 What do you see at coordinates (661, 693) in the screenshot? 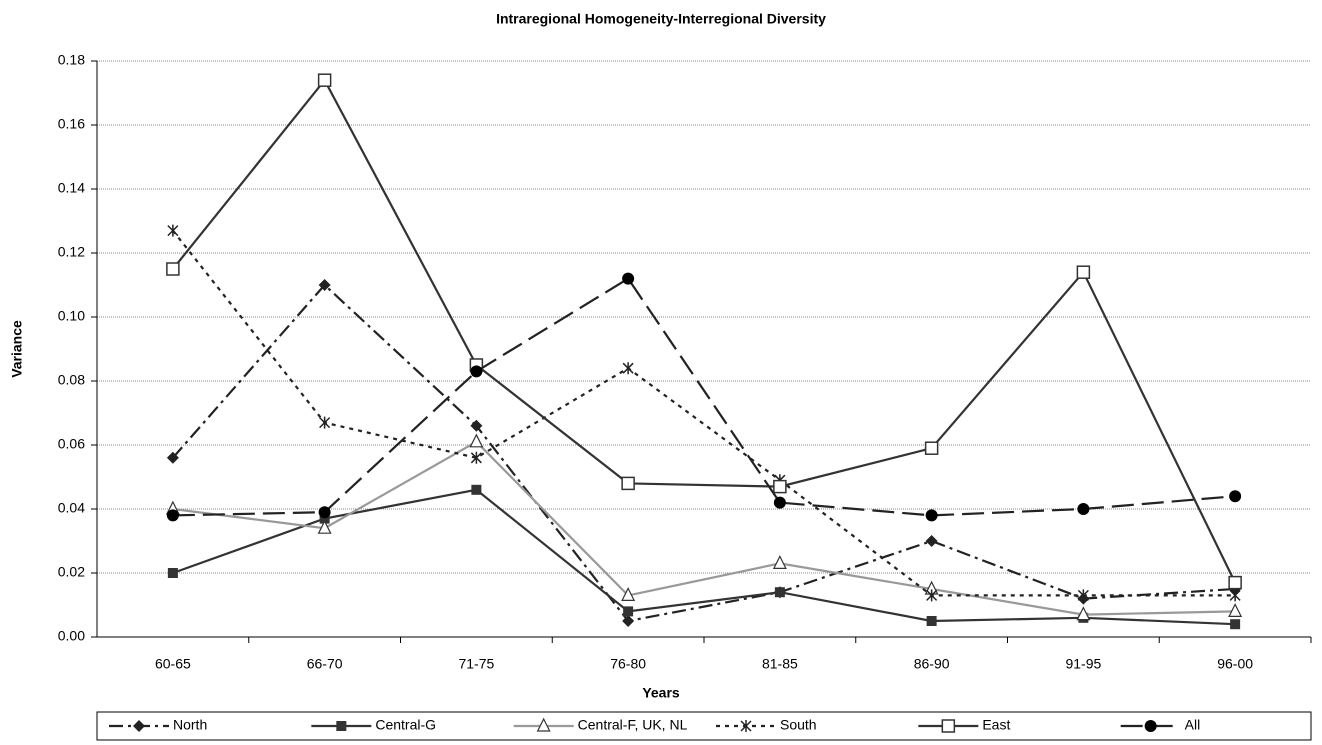
I see `x-axis-label: Years` at bounding box center [661, 693].